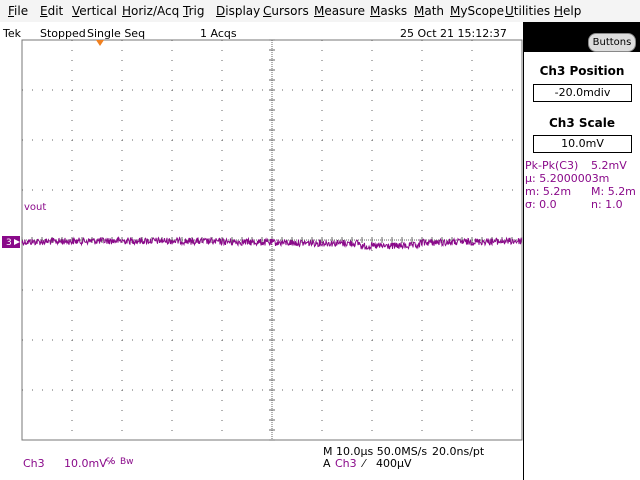 The height and width of the screenshot is (480, 640). I want to click on resolution: 20.0ns/pt, so click(458, 451).